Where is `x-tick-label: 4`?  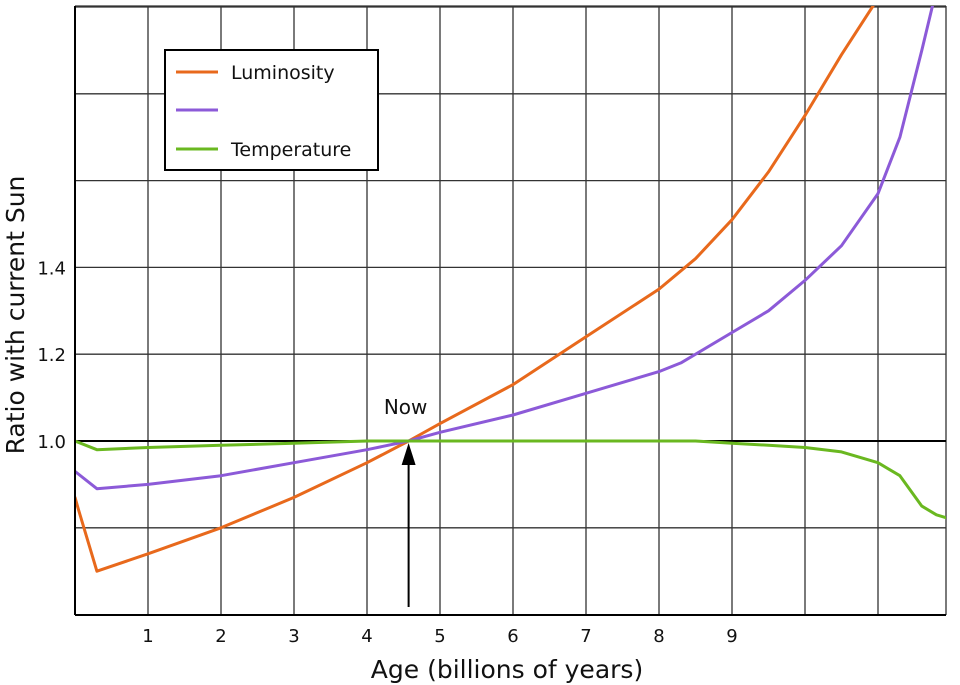 x-tick-label: 4 is located at coordinates (366, 636).